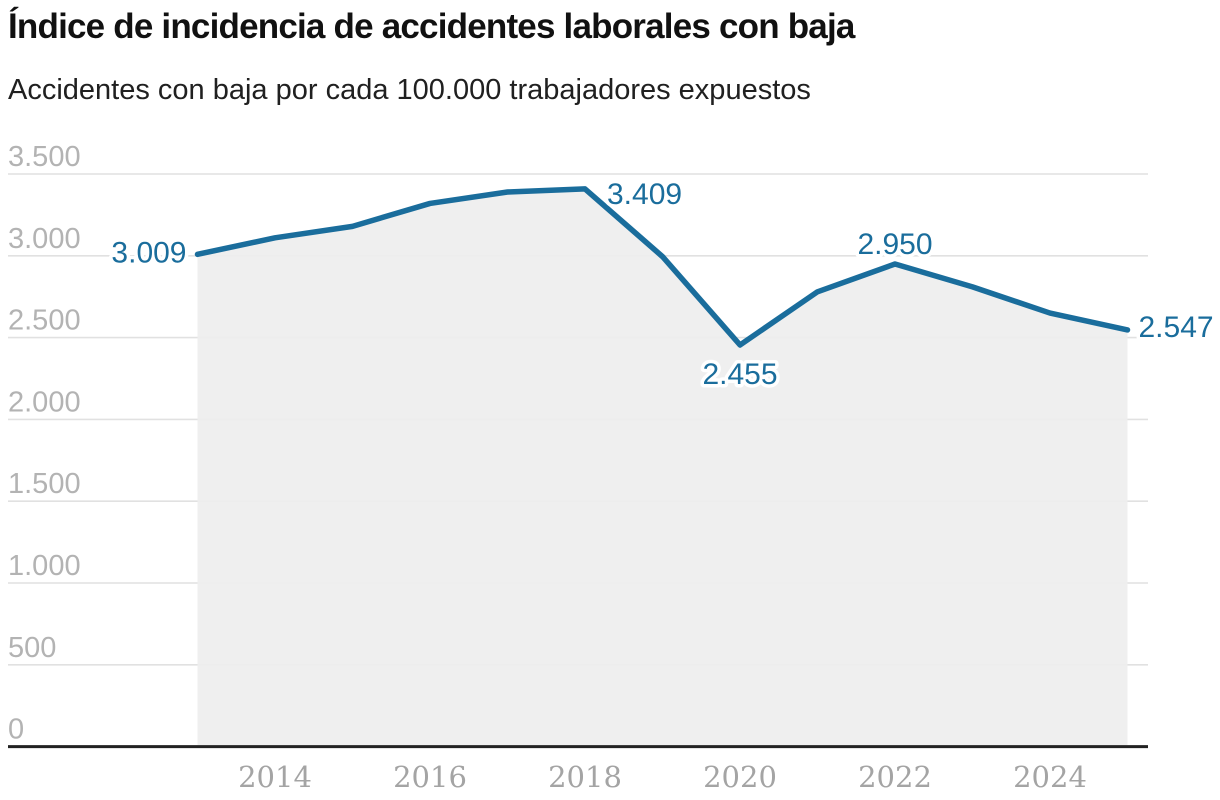  I want to click on y-tick-label: 2.000, so click(44, 402).